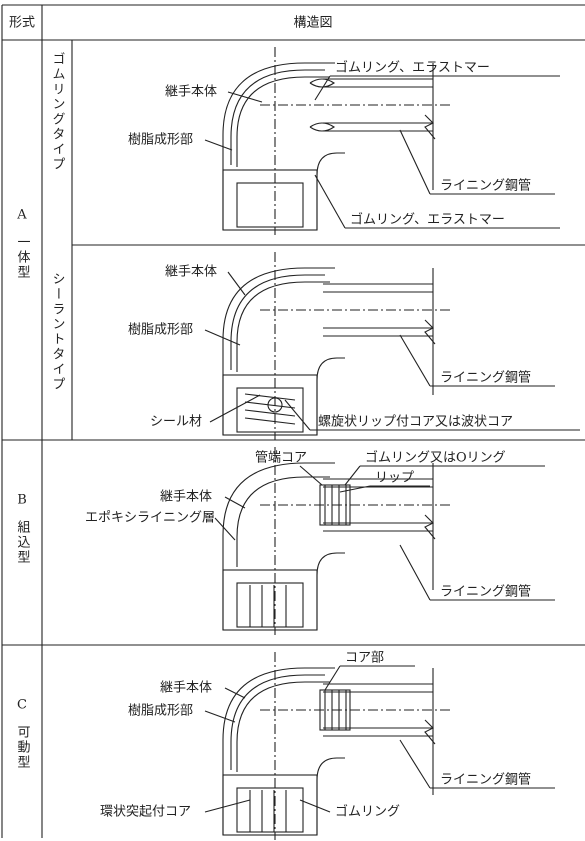  Describe the element at coordinates (312, 23) in the screenshot. I see `header-diagram: 構造図` at that location.